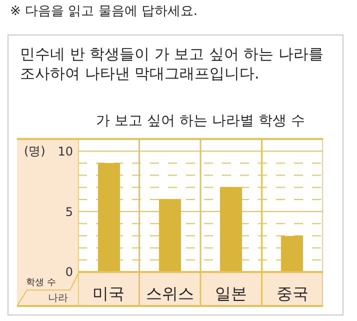  What do you see at coordinates (41, 283) in the screenshot?
I see `text: 학생 수` at bounding box center [41, 283].